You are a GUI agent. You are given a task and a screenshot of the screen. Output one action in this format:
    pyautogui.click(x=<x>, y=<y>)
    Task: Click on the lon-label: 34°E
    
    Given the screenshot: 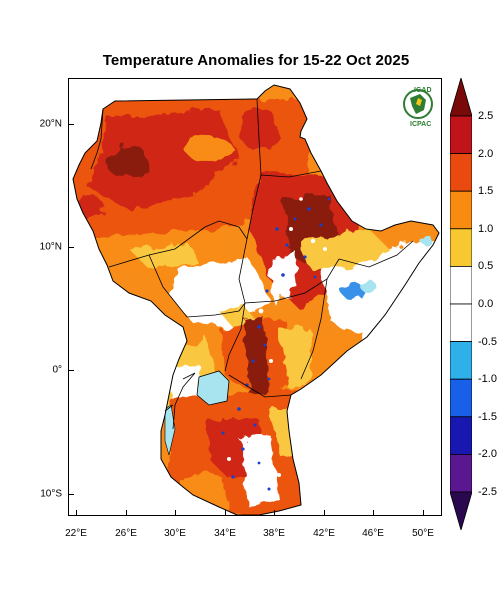 What is the action you would take?
    pyautogui.click(x=225, y=533)
    